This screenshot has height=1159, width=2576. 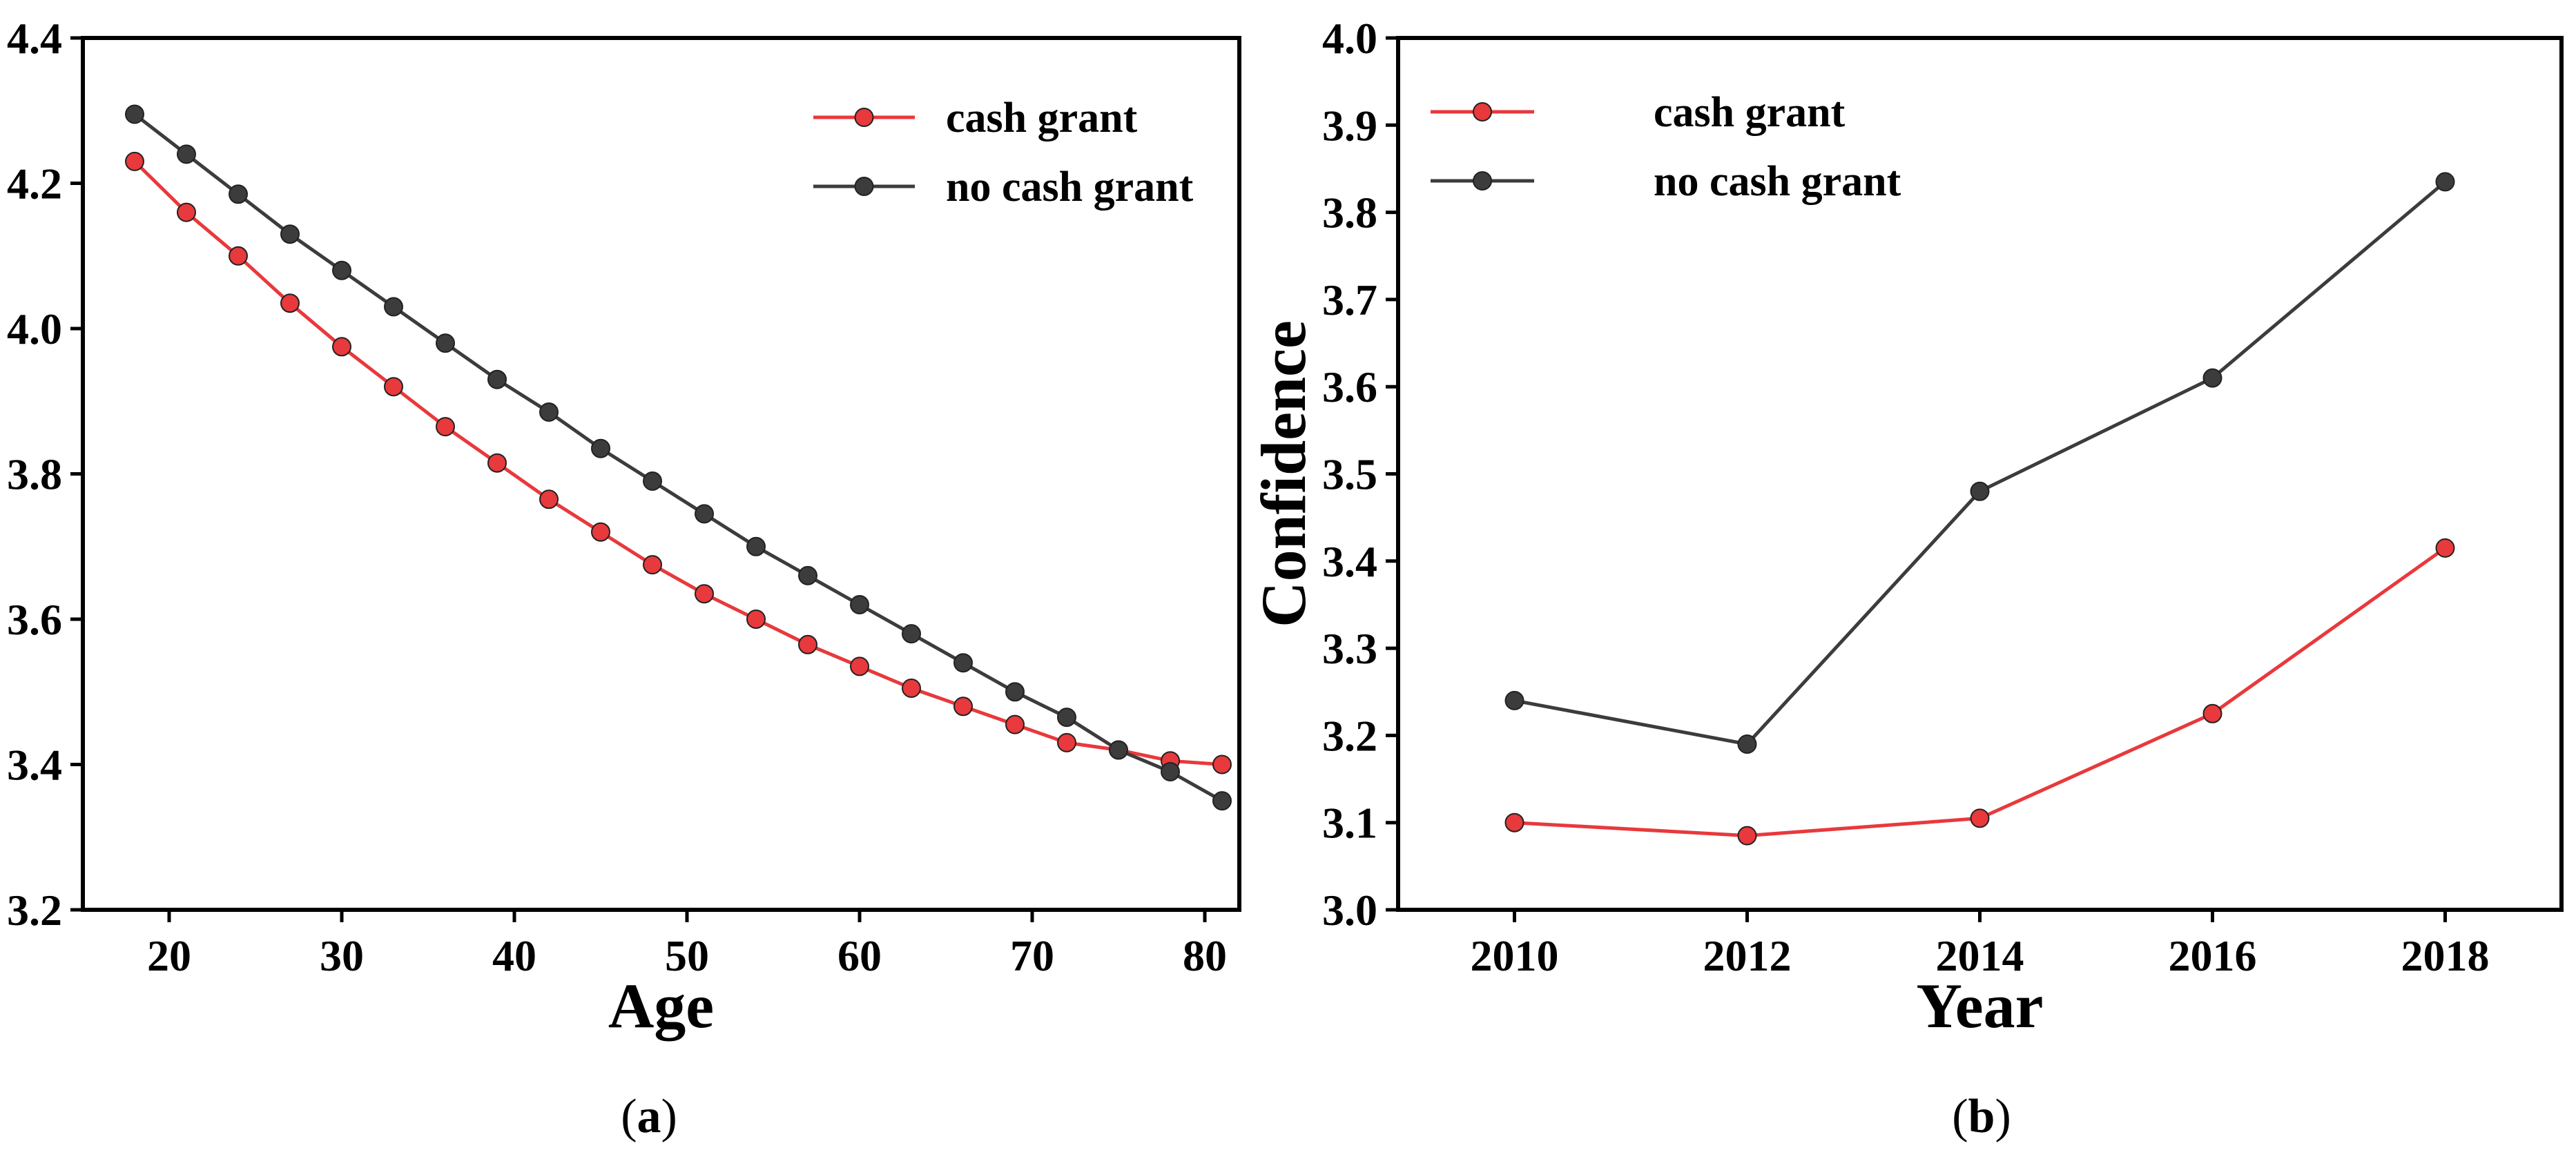 What do you see at coordinates (1350, 387) in the screenshot?
I see `y-tick-label: 3.6` at bounding box center [1350, 387].